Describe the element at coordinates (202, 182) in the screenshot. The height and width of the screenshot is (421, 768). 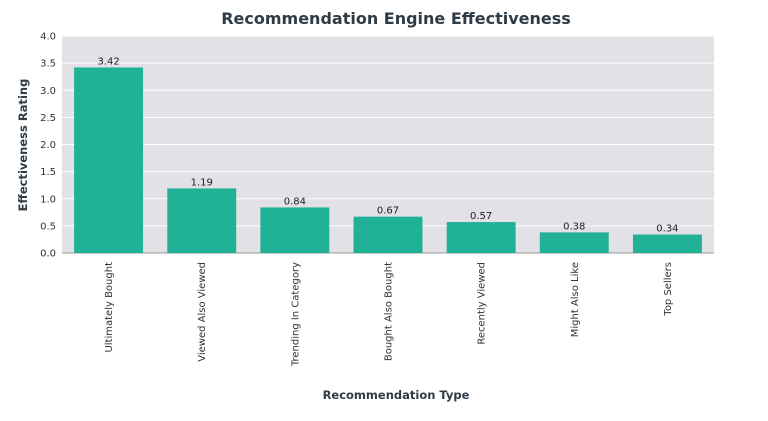
I see `bar-value-label: 1.19` at that location.